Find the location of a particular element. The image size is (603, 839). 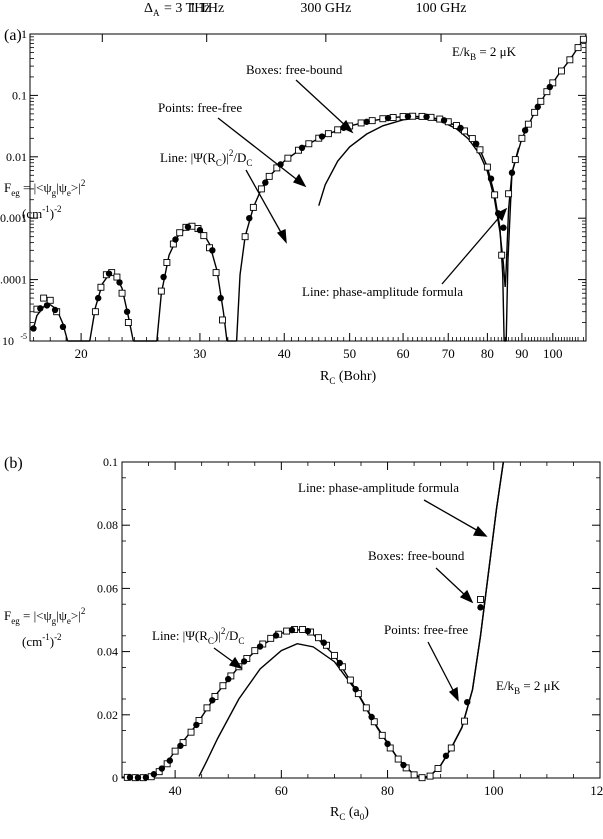

arrow-points-b is located at coordinates (441, 668).